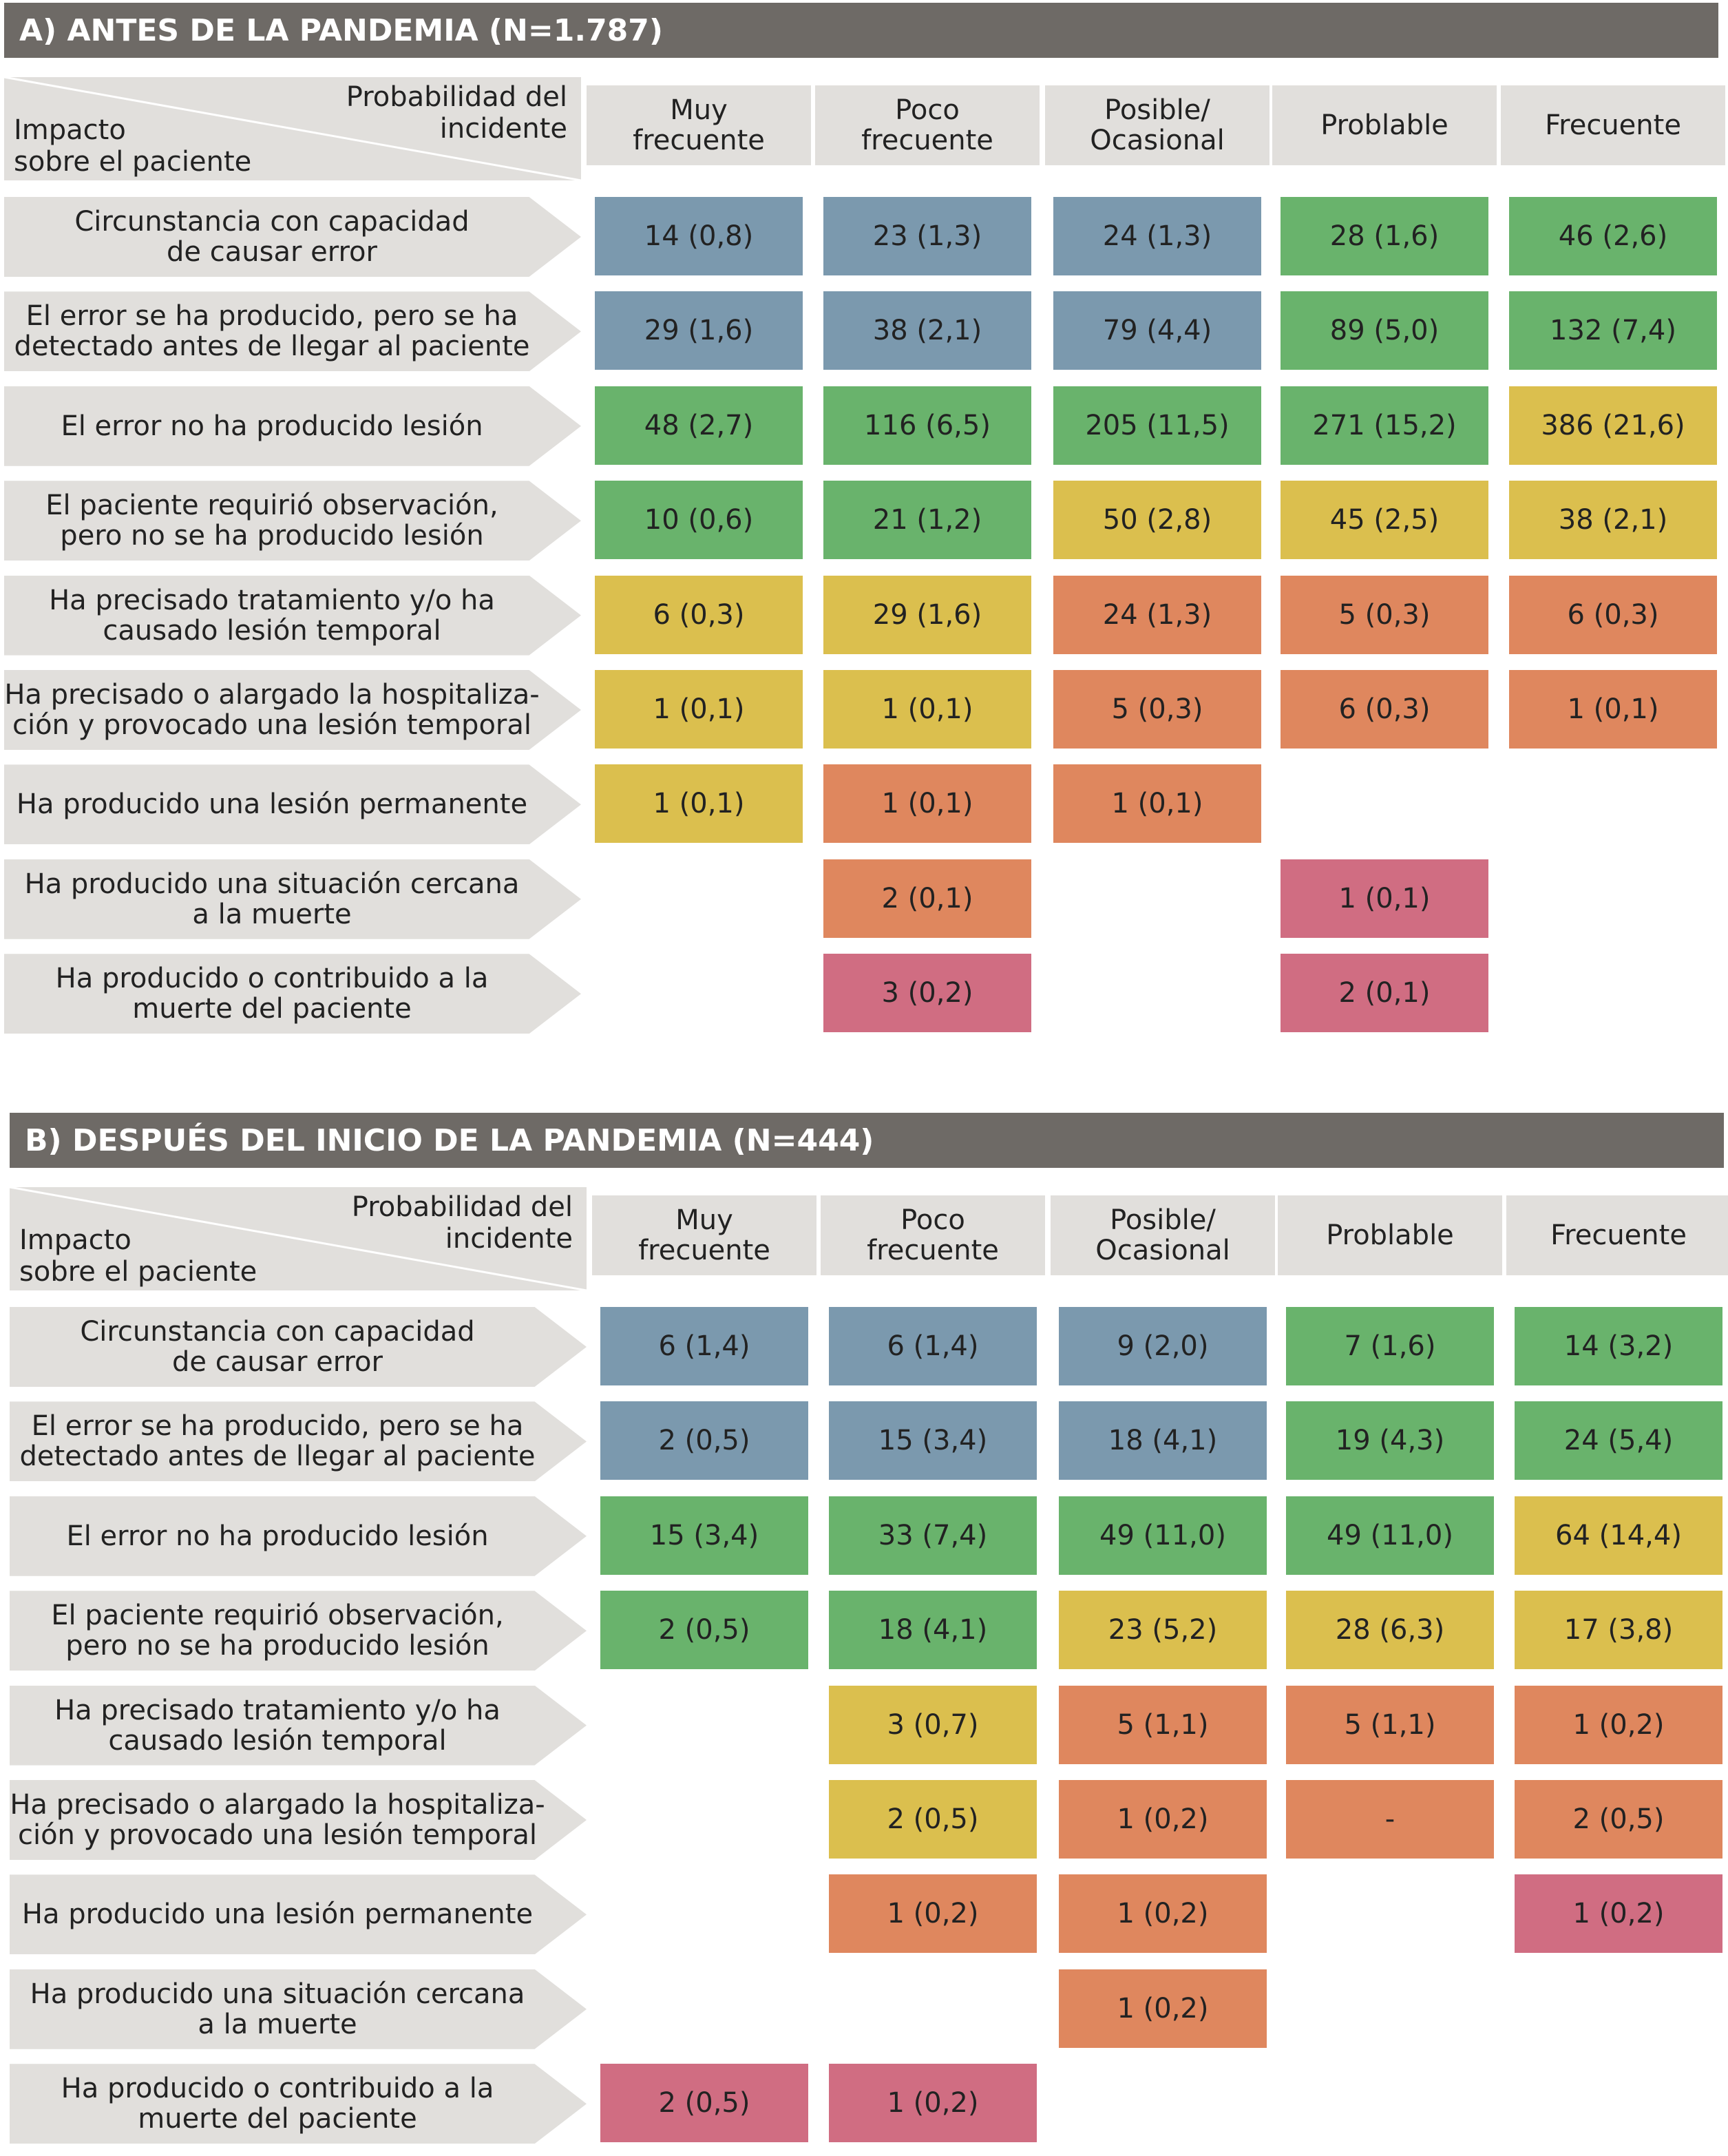 This screenshot has width=1728, height=2156. What do you see at coordinates (1384, 521) in the screenshot?
I see `risk-cell: 45 (2,5)` at bounding box center [1384, 521].